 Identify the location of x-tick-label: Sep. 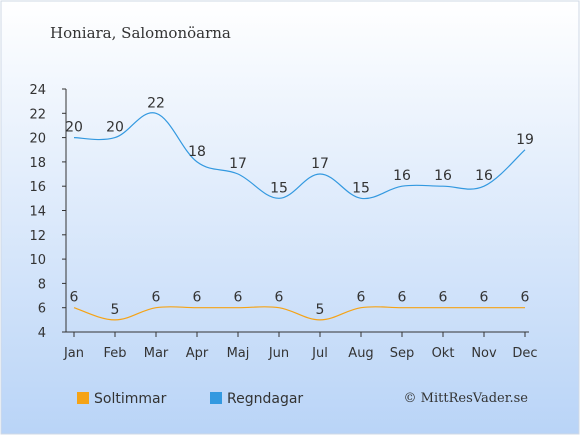
(402, 353).